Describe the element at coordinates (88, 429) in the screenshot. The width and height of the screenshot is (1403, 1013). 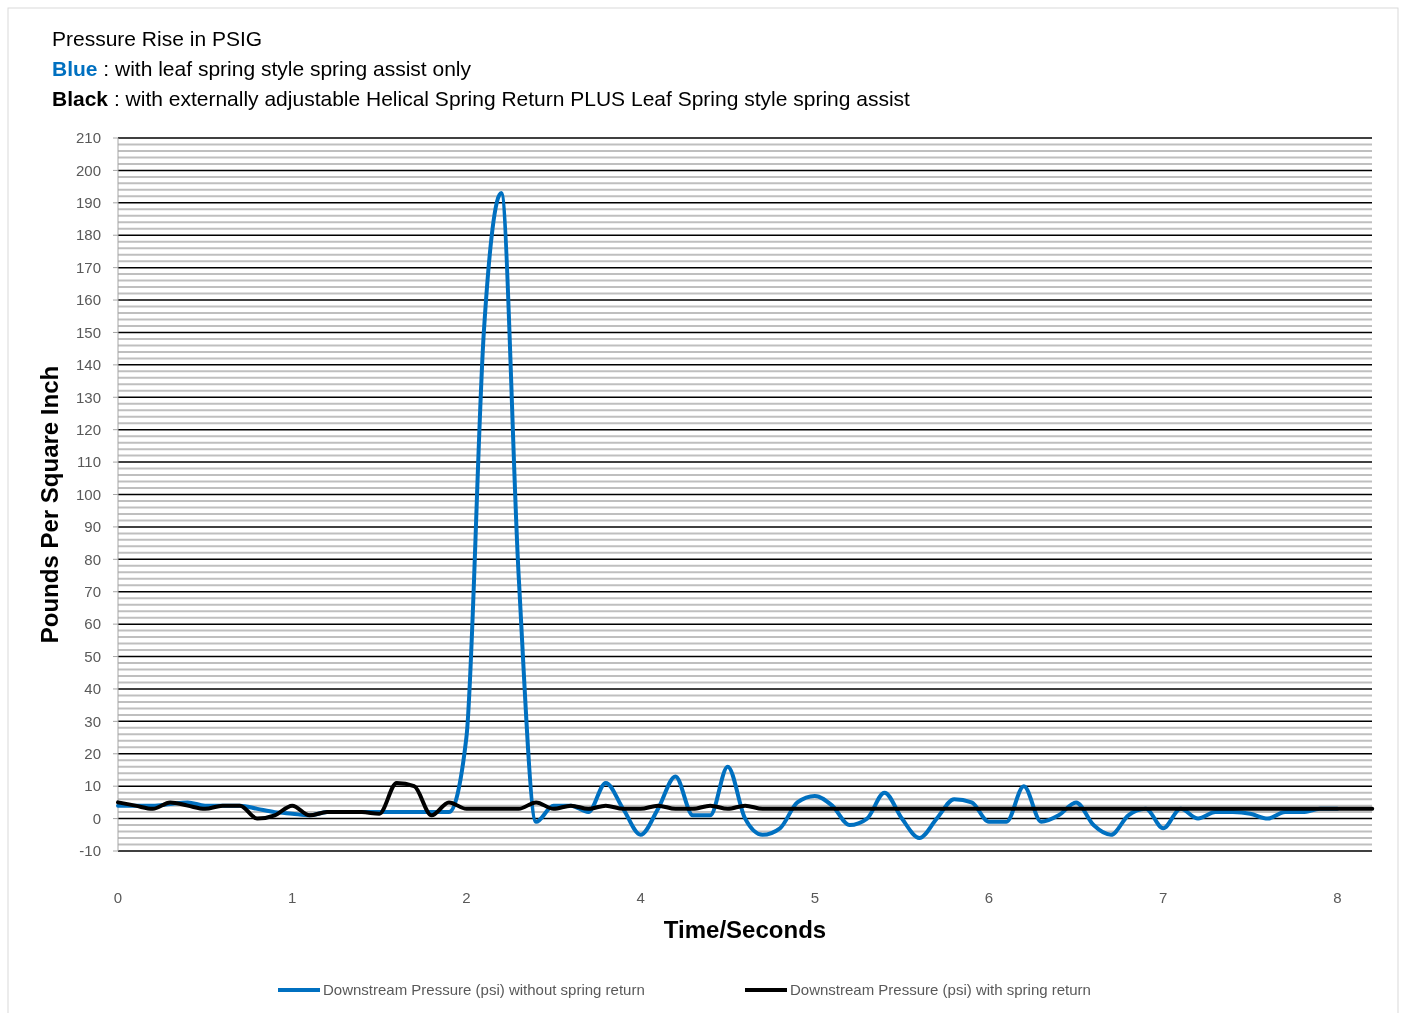
I see `y-tick-label: 120` at that location.